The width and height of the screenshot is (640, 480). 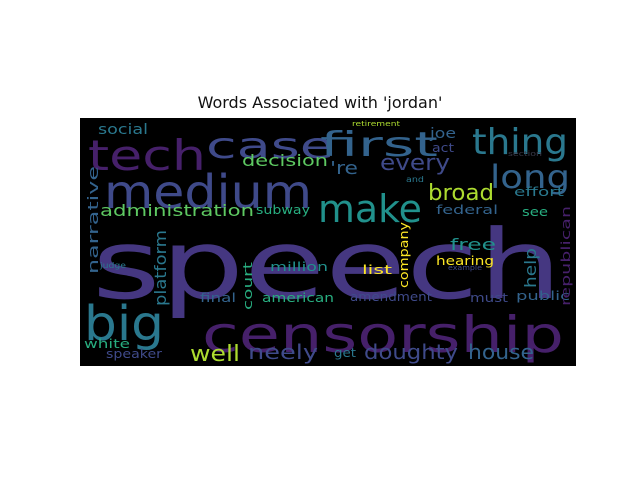 I want to click on word-39: american, so click(x=298, y=298).